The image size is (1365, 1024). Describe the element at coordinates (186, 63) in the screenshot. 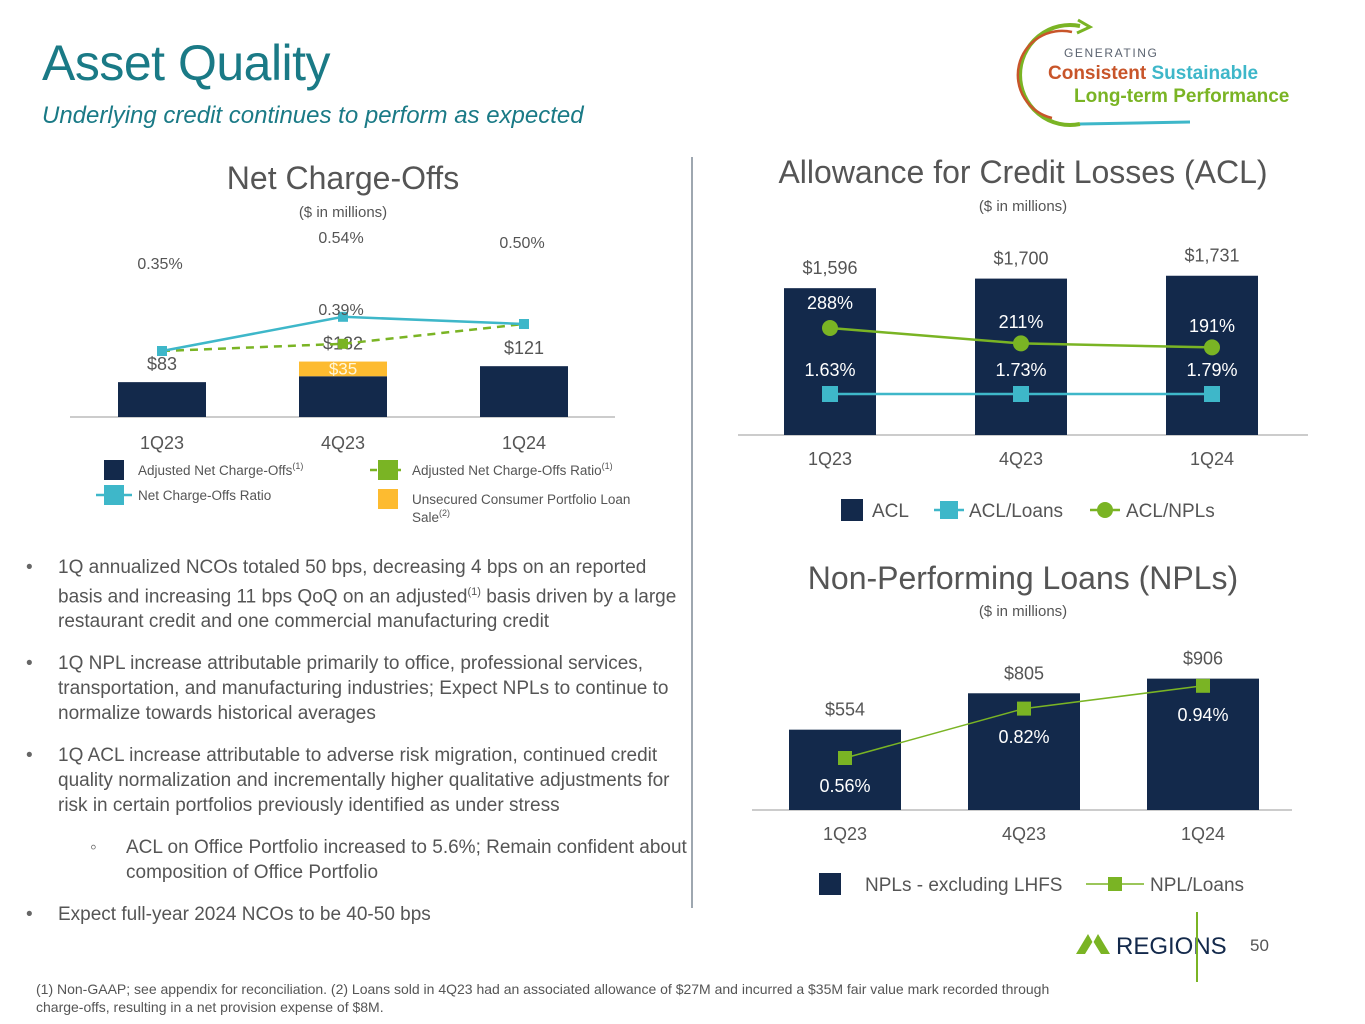

I see `page-title: Asset Quality` at that location.